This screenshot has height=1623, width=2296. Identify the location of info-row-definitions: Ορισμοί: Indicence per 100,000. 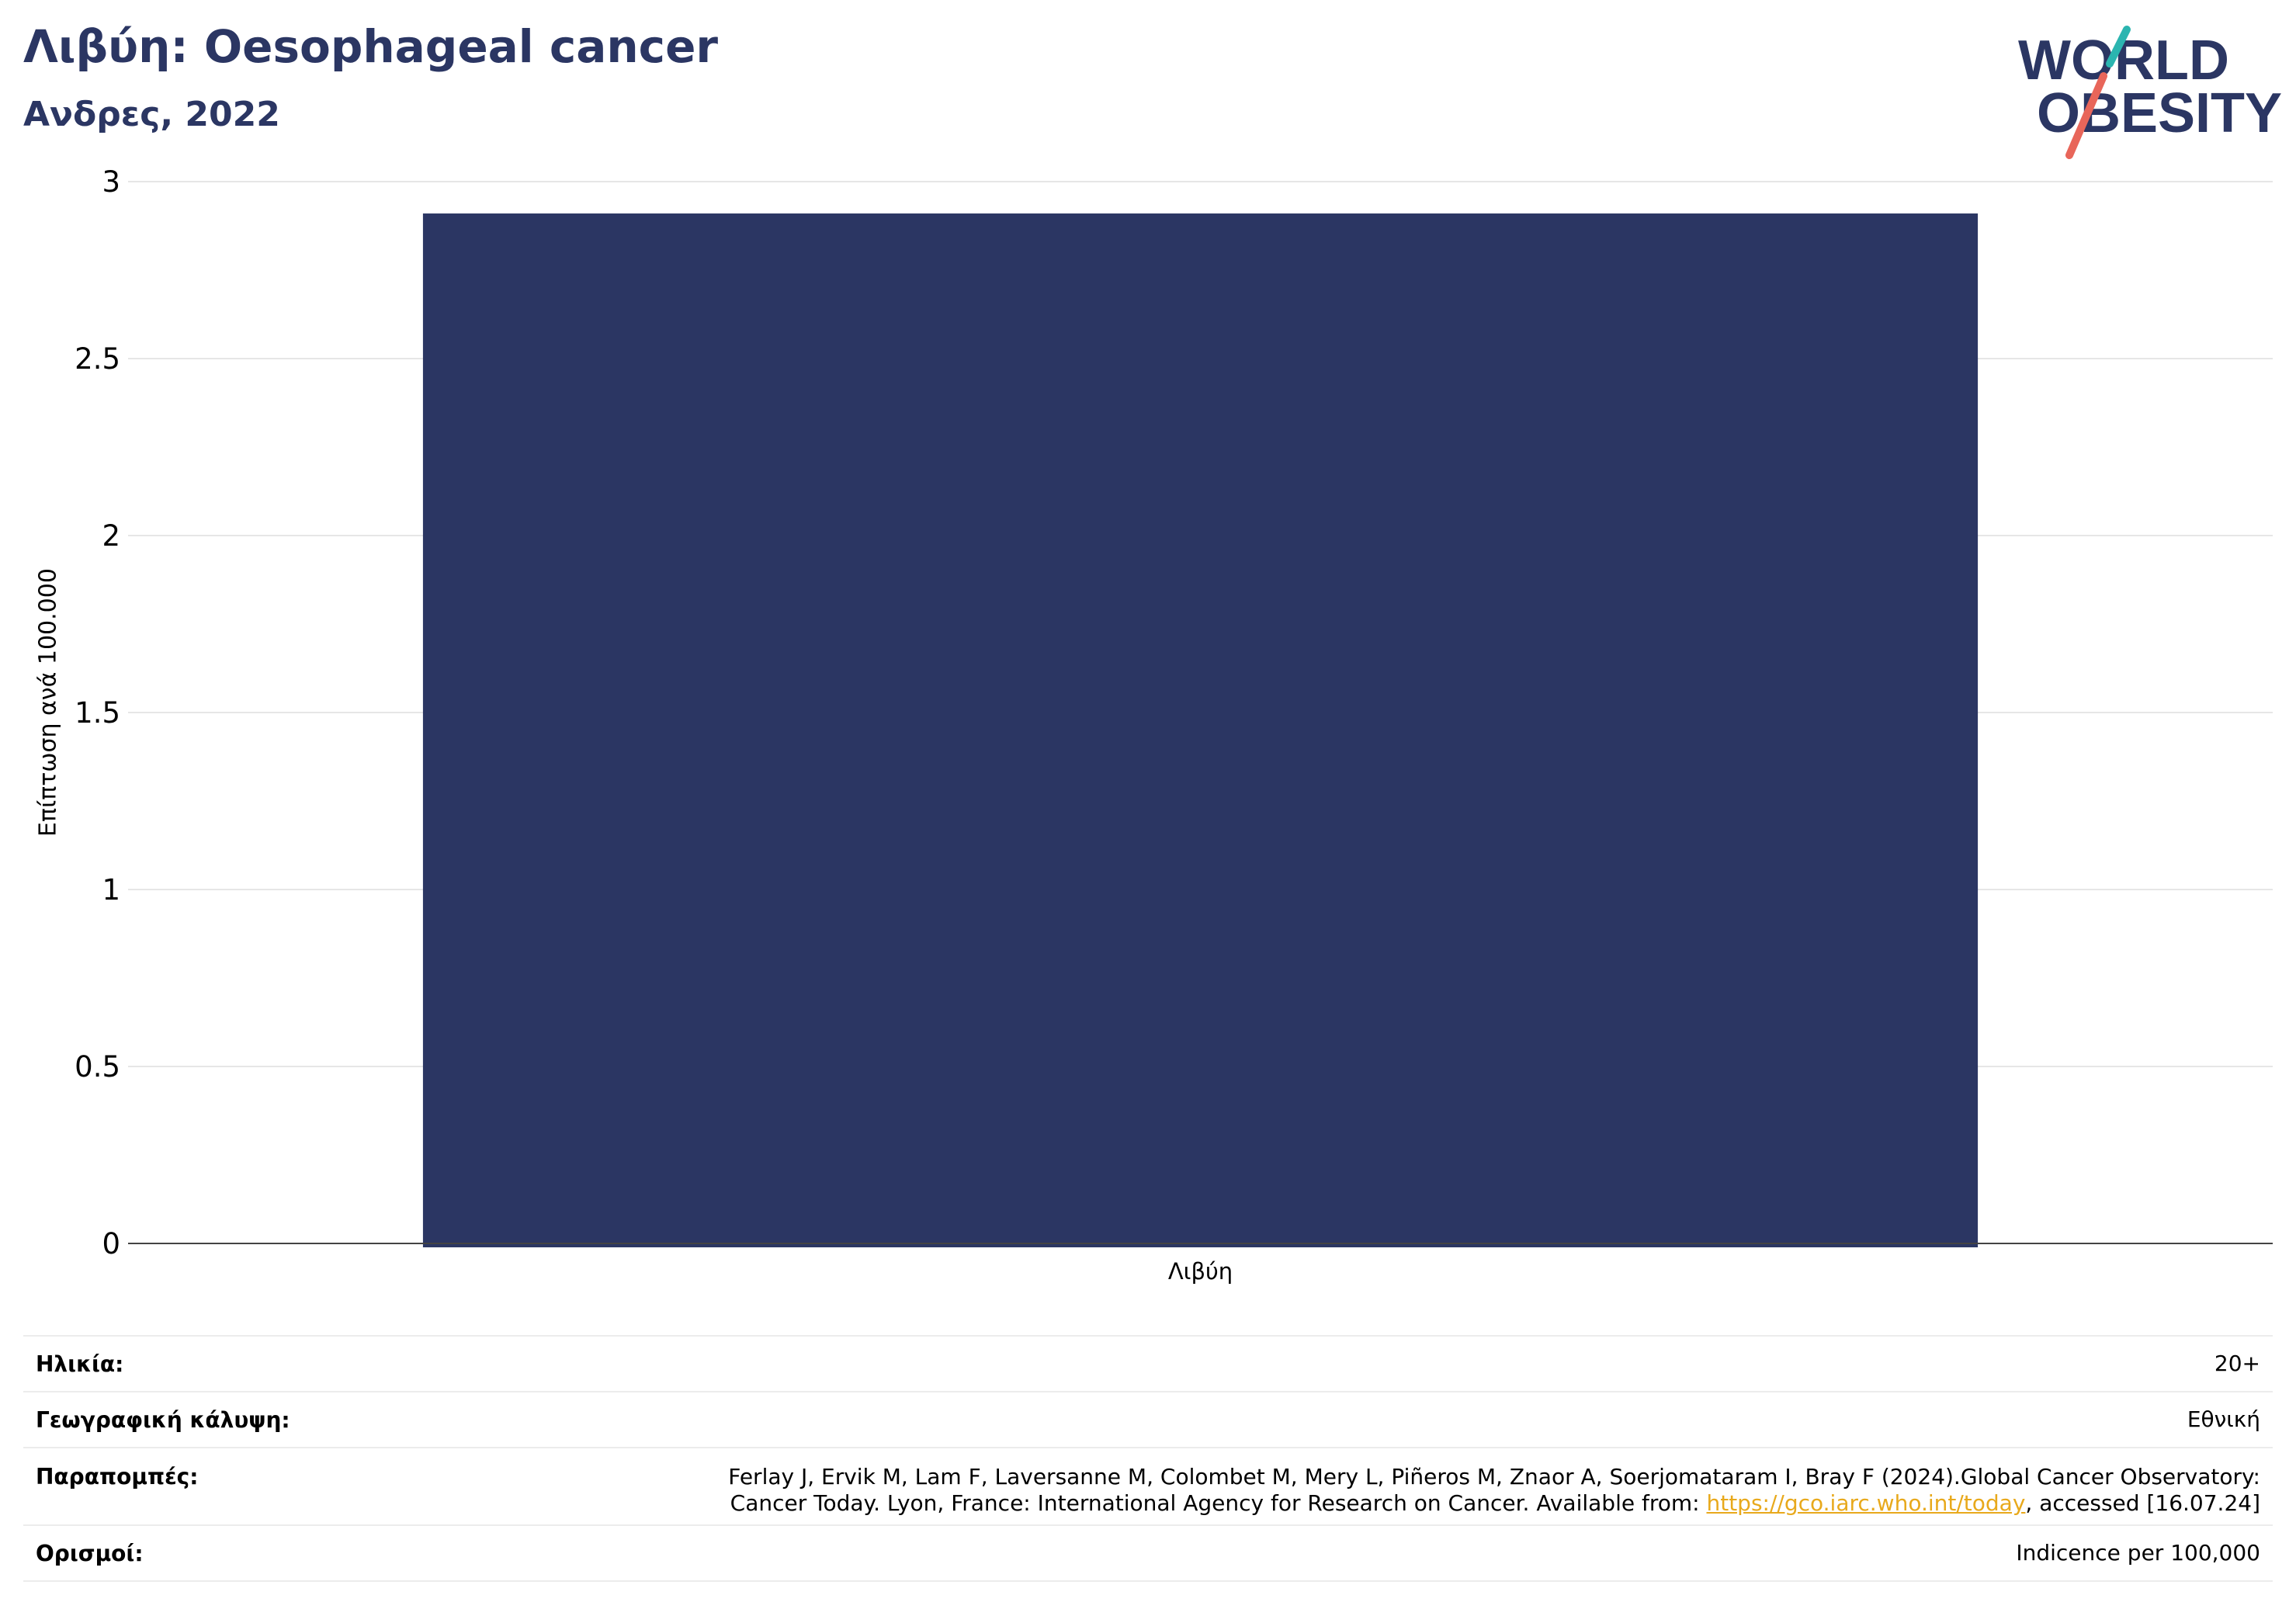
(1148, 1553).